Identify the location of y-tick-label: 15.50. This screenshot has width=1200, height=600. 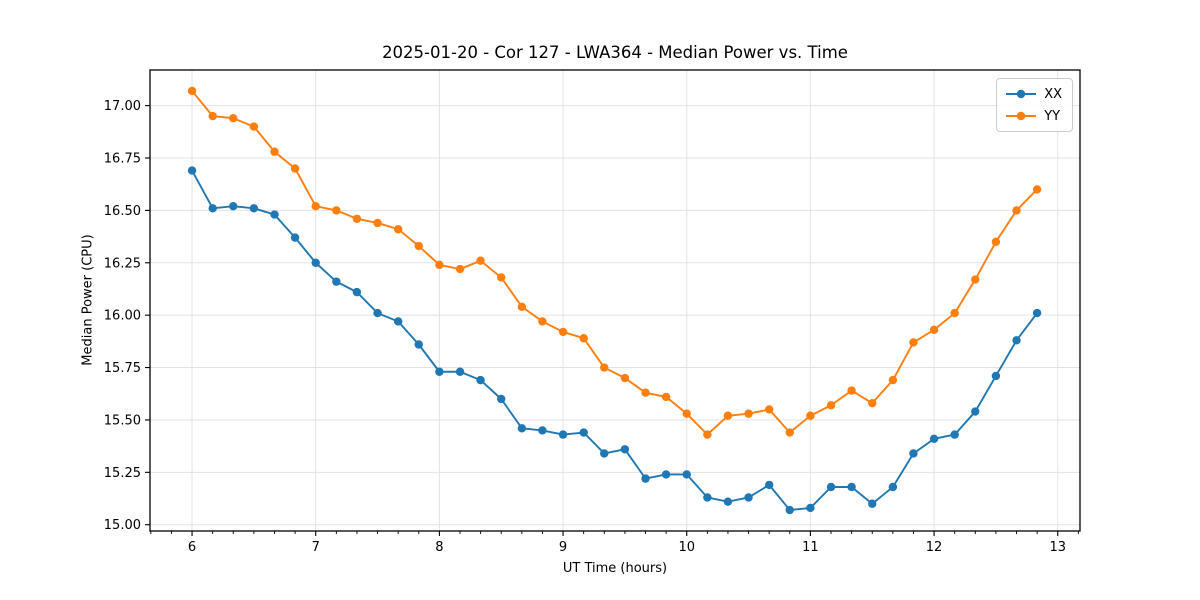
(122, 420).